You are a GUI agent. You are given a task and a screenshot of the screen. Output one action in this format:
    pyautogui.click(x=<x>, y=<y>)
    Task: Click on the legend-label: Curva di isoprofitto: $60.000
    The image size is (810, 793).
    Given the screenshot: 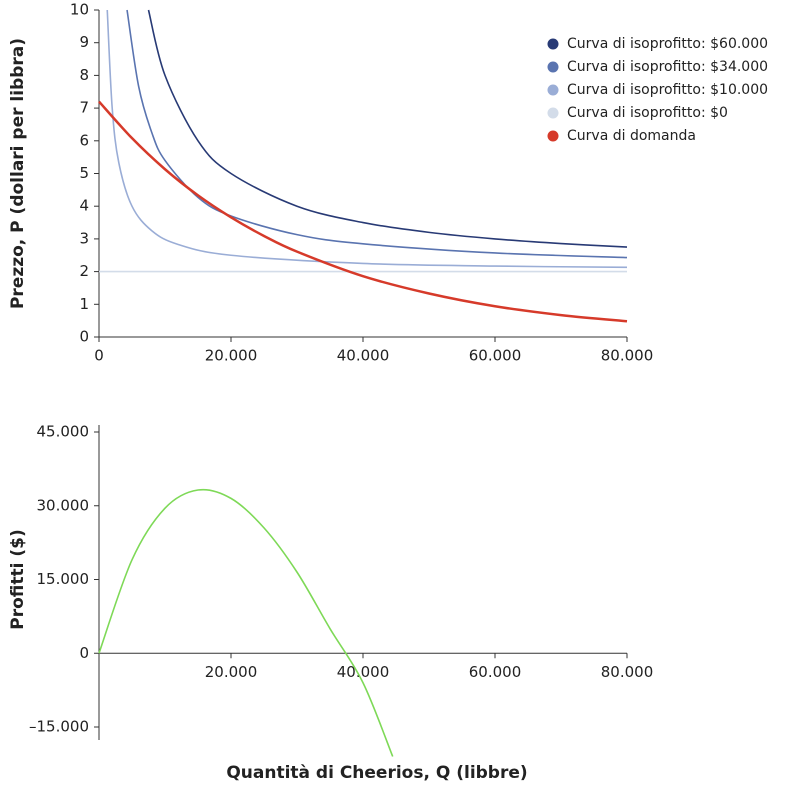 What is the action you would take?
    pyautogui.click(x=667, y=44)
    